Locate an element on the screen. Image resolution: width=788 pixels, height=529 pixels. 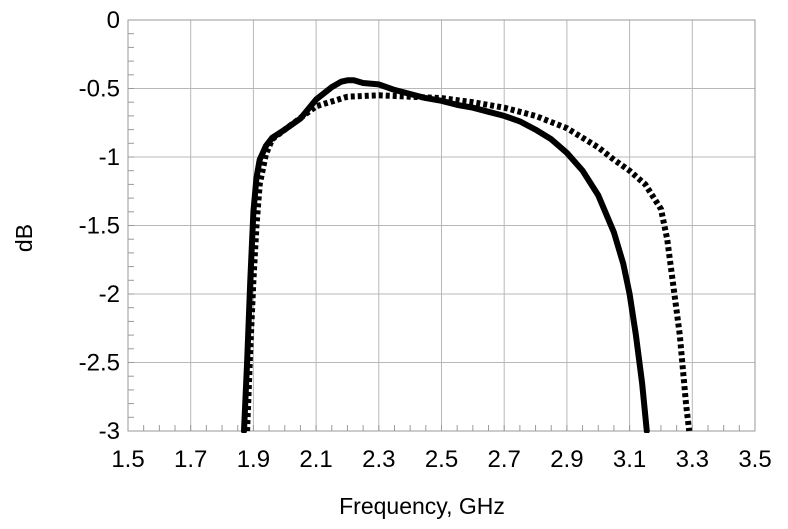
x-tick-label: 1.7 is located at coordinates (190, 459).